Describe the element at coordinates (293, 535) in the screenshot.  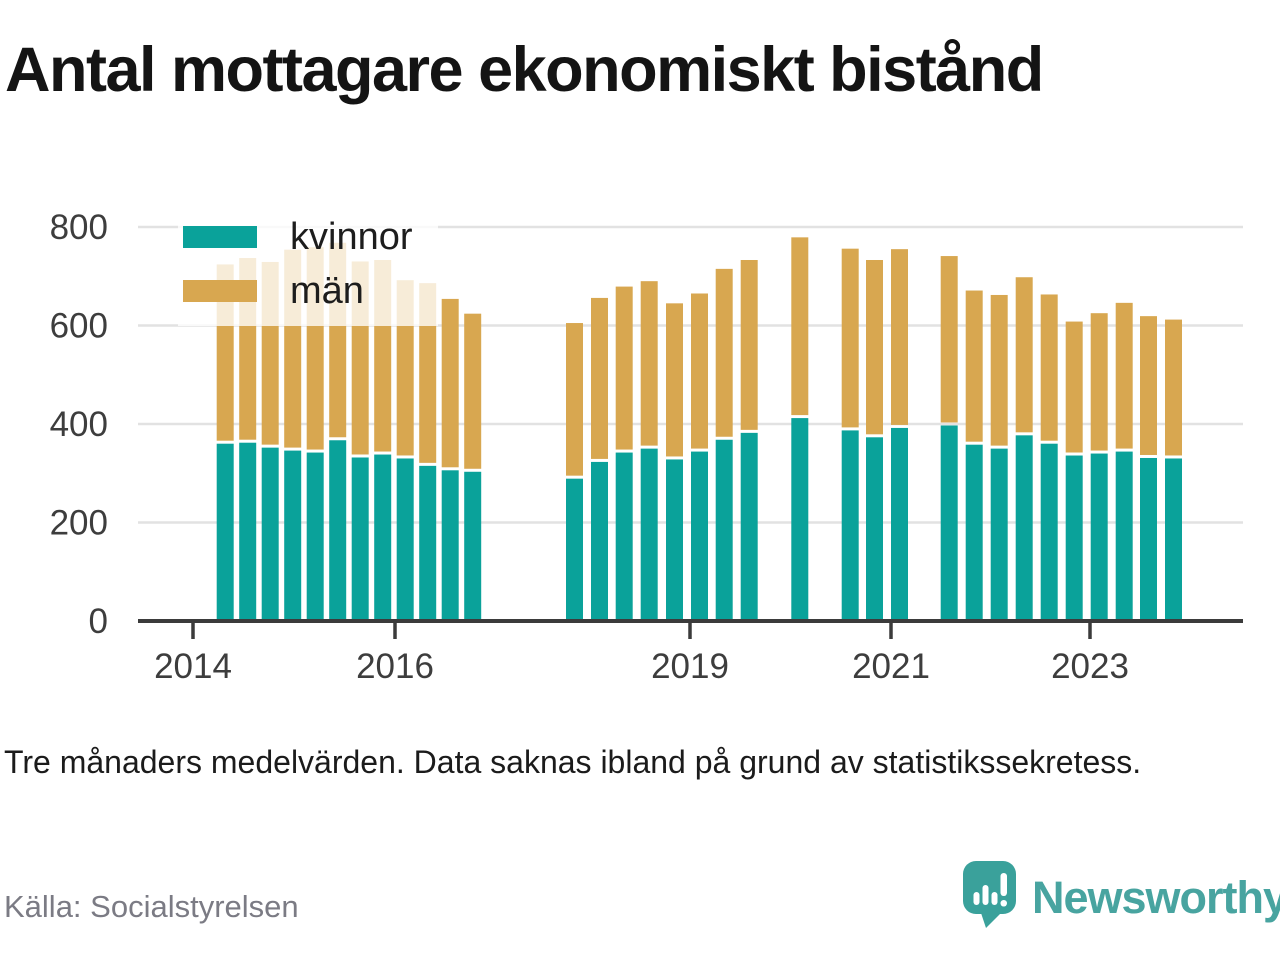
I see `bar-kvinnor-2015-Q1` at that location.